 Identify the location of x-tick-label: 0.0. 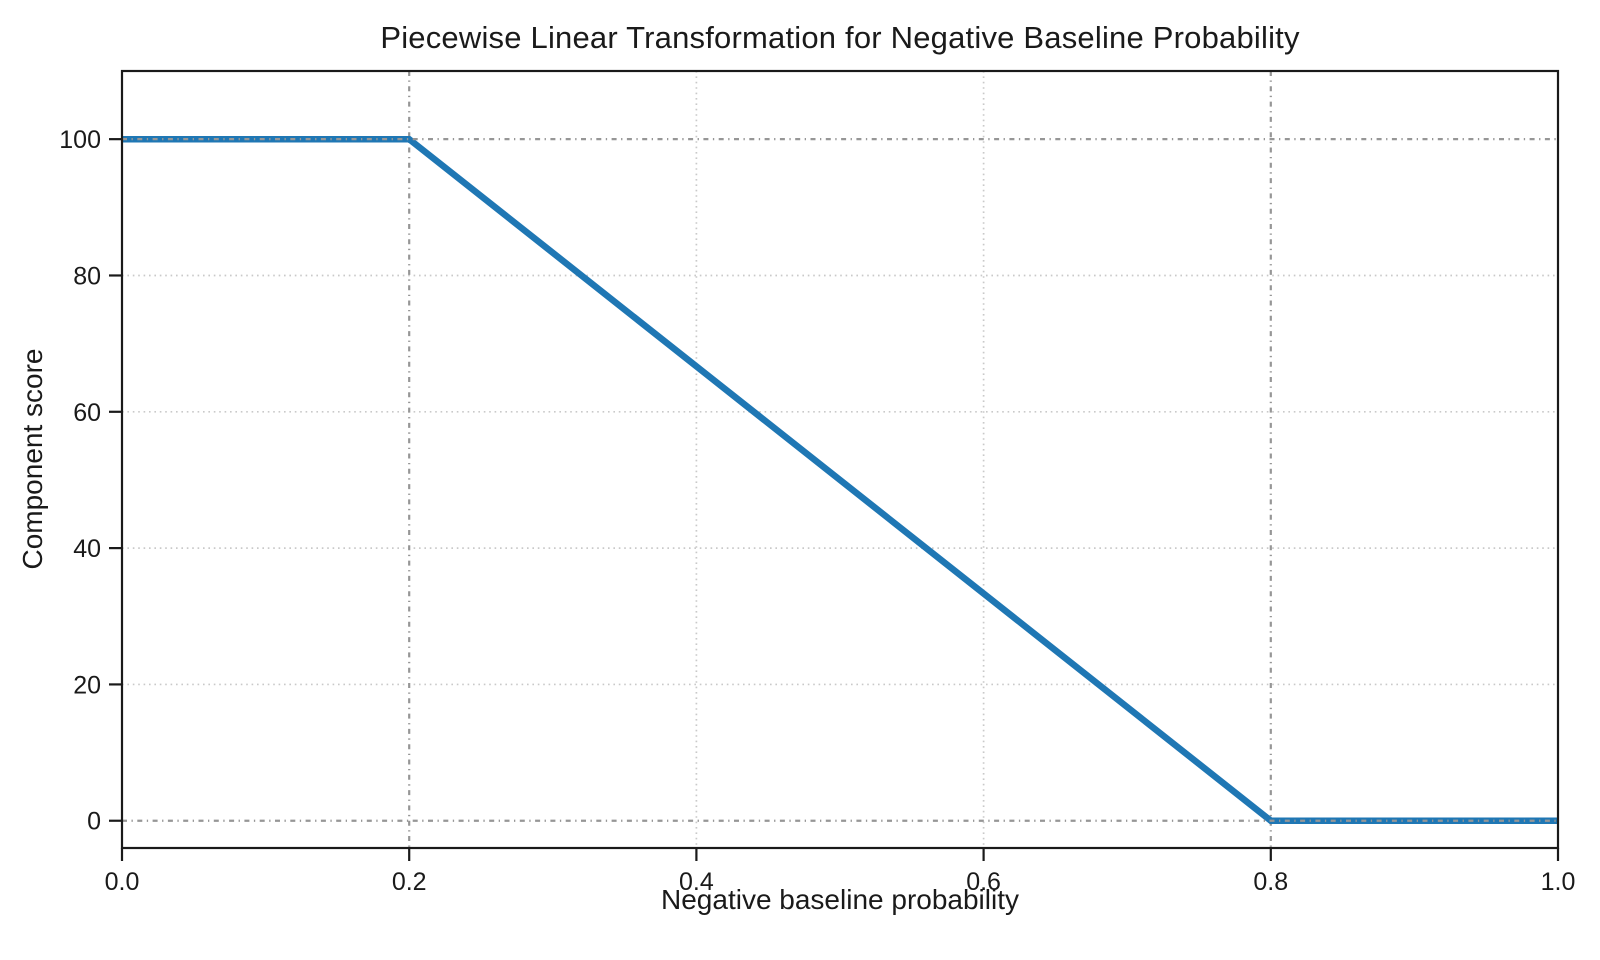
(122, 882).